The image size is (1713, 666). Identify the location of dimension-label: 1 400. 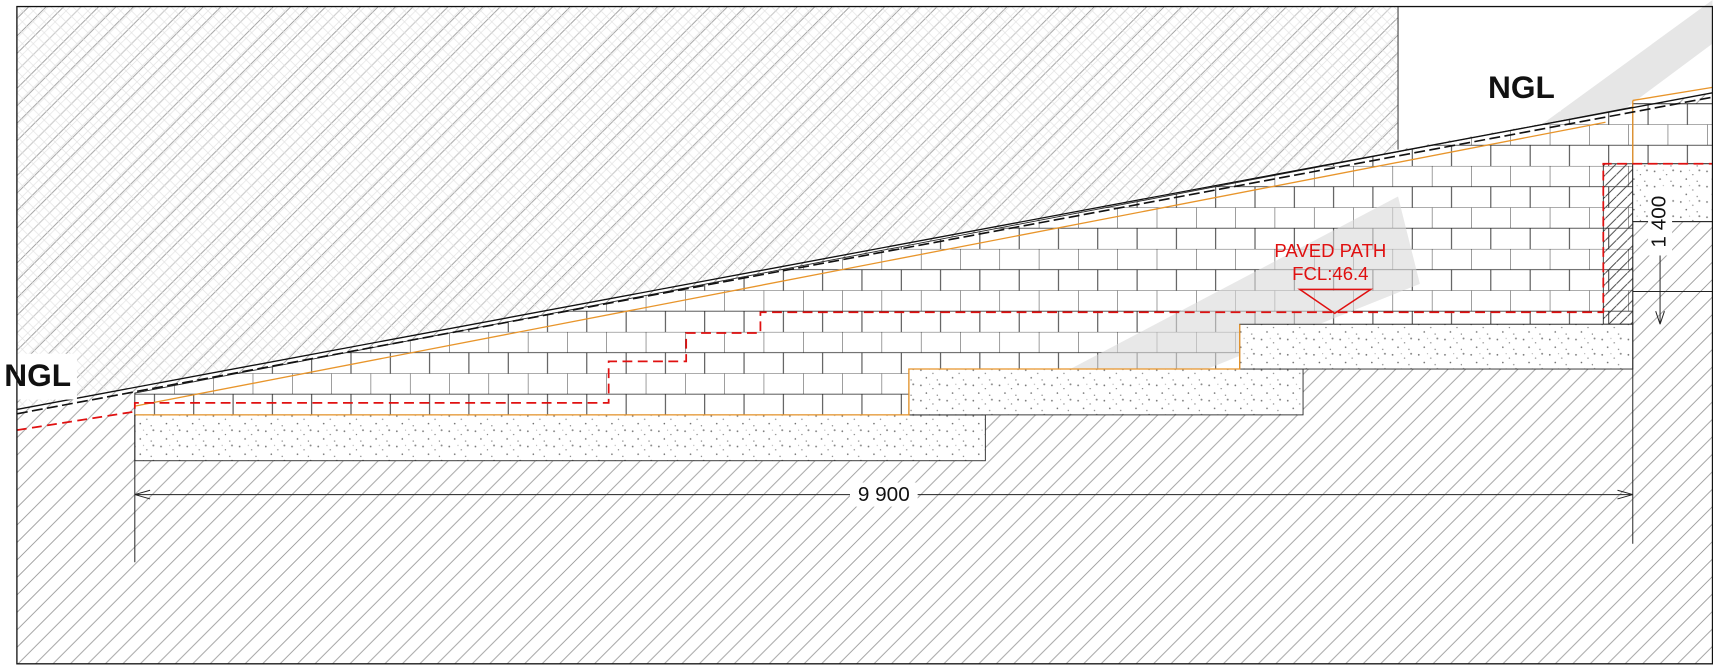
(1659, 222).